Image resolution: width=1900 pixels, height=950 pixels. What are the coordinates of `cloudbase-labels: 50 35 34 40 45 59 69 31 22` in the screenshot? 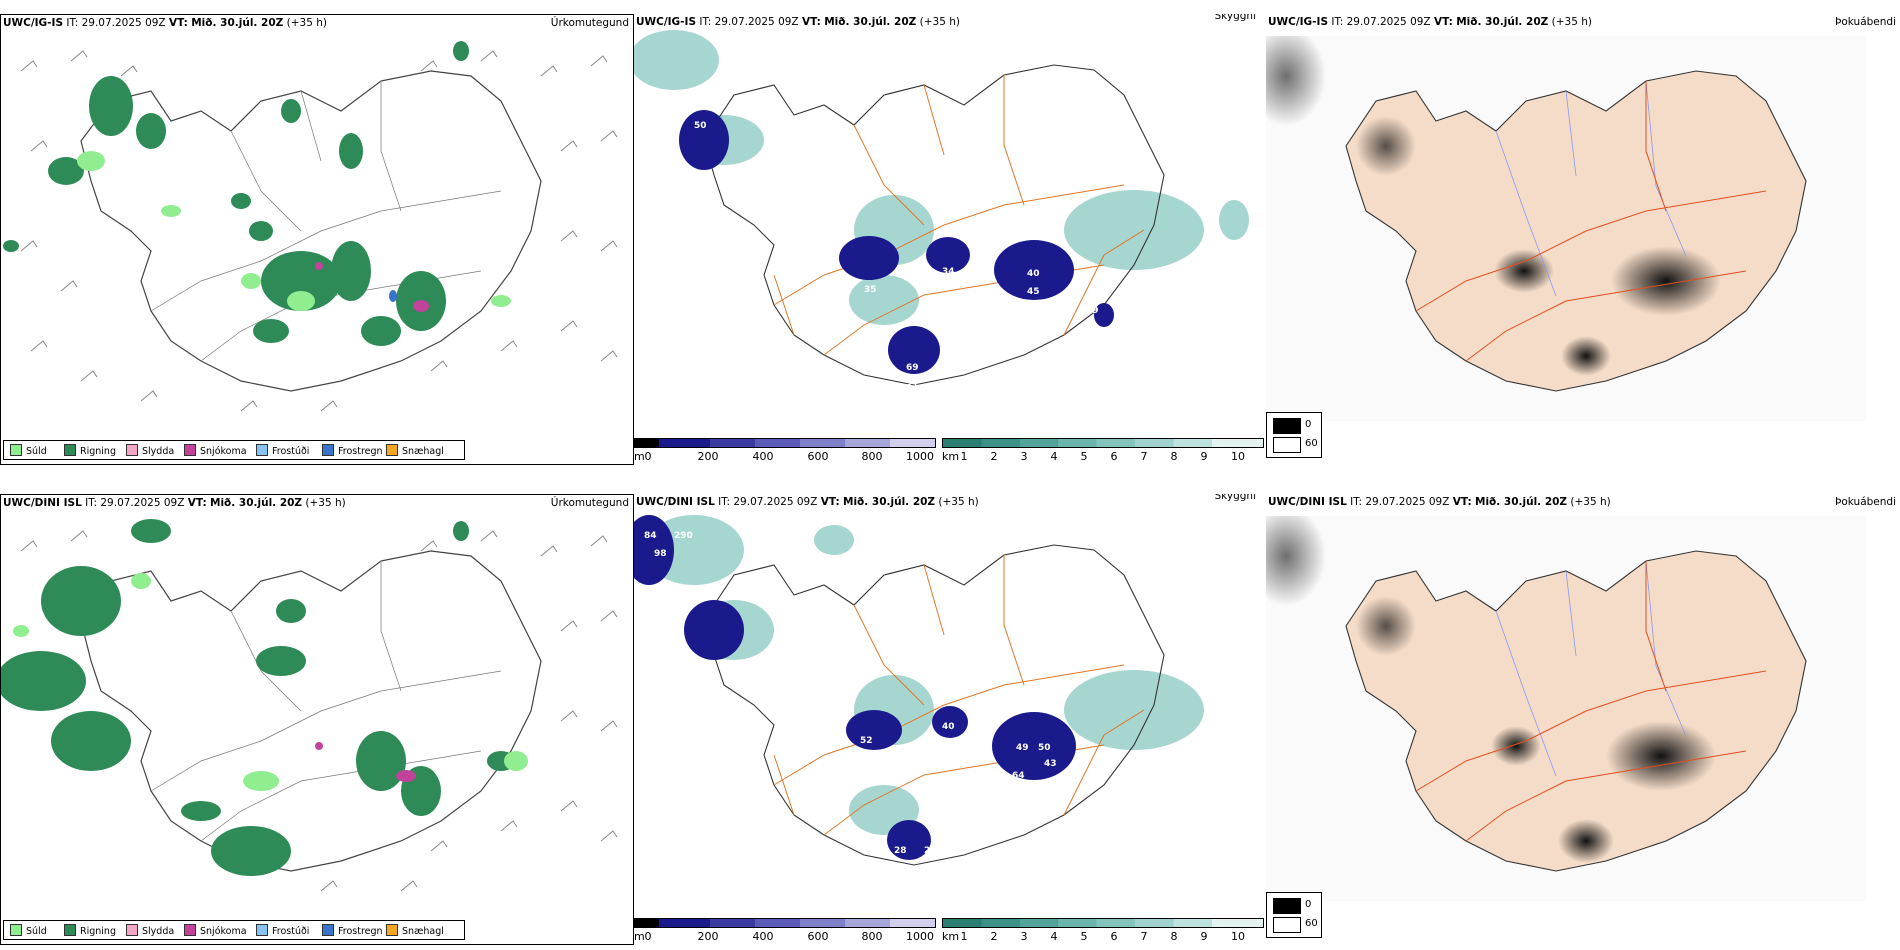 It's located at (900, 256).